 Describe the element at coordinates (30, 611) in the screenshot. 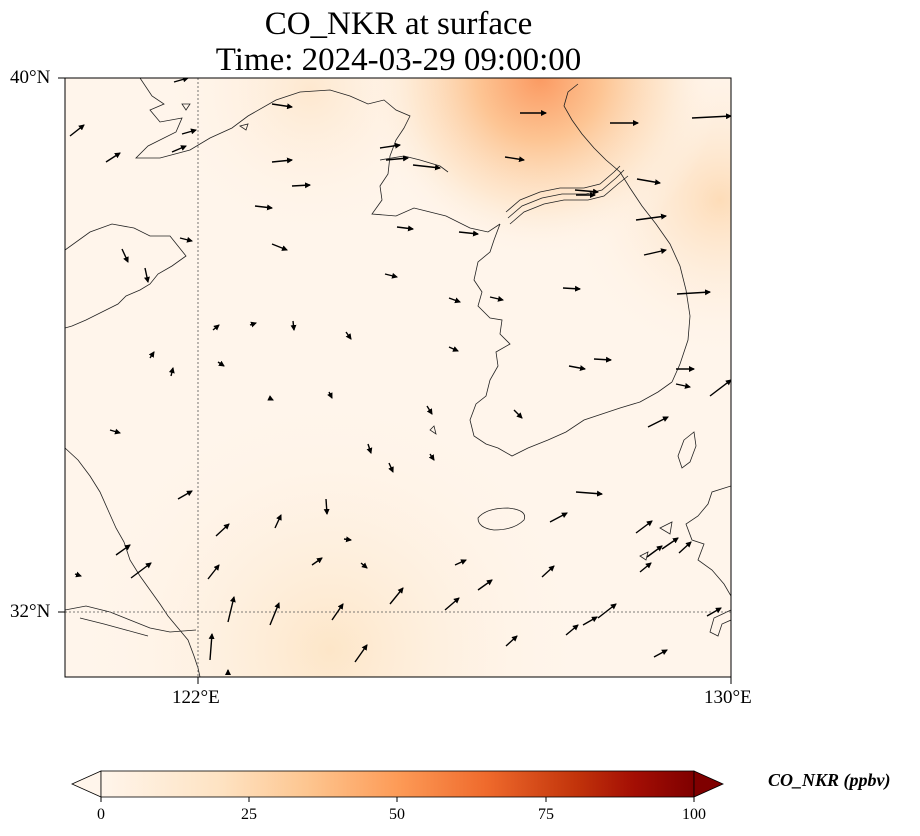

I see `lat-label-32n: 32°N` at that location.